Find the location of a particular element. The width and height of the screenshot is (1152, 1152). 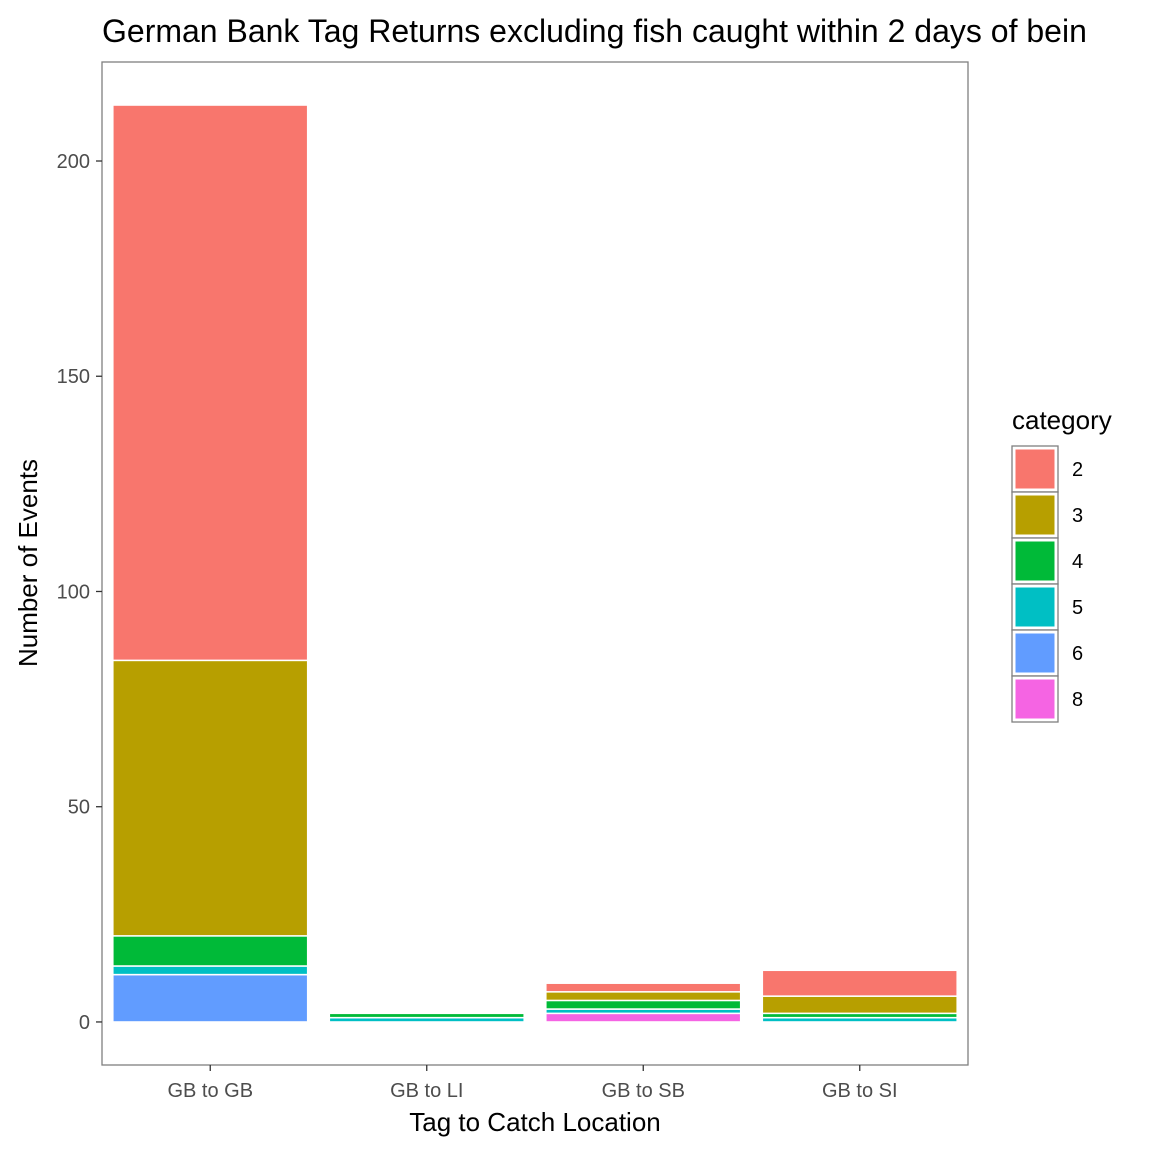

y-tick-label: 0 is located at coordinates (84, 1023).